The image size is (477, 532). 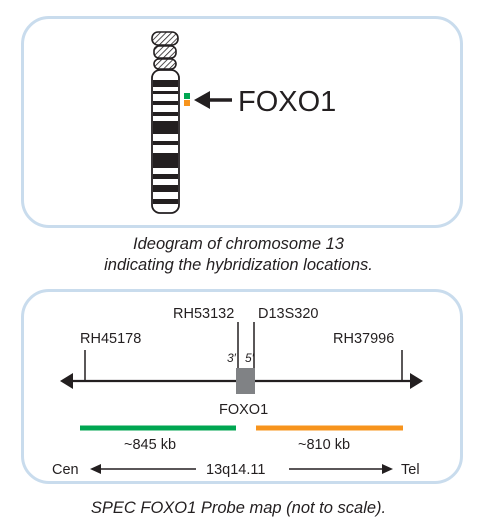 What do you see at coordinates (250, 358) in the screenshot?
I see `prime-5-label: 5′` at bounding box center [250, 358].